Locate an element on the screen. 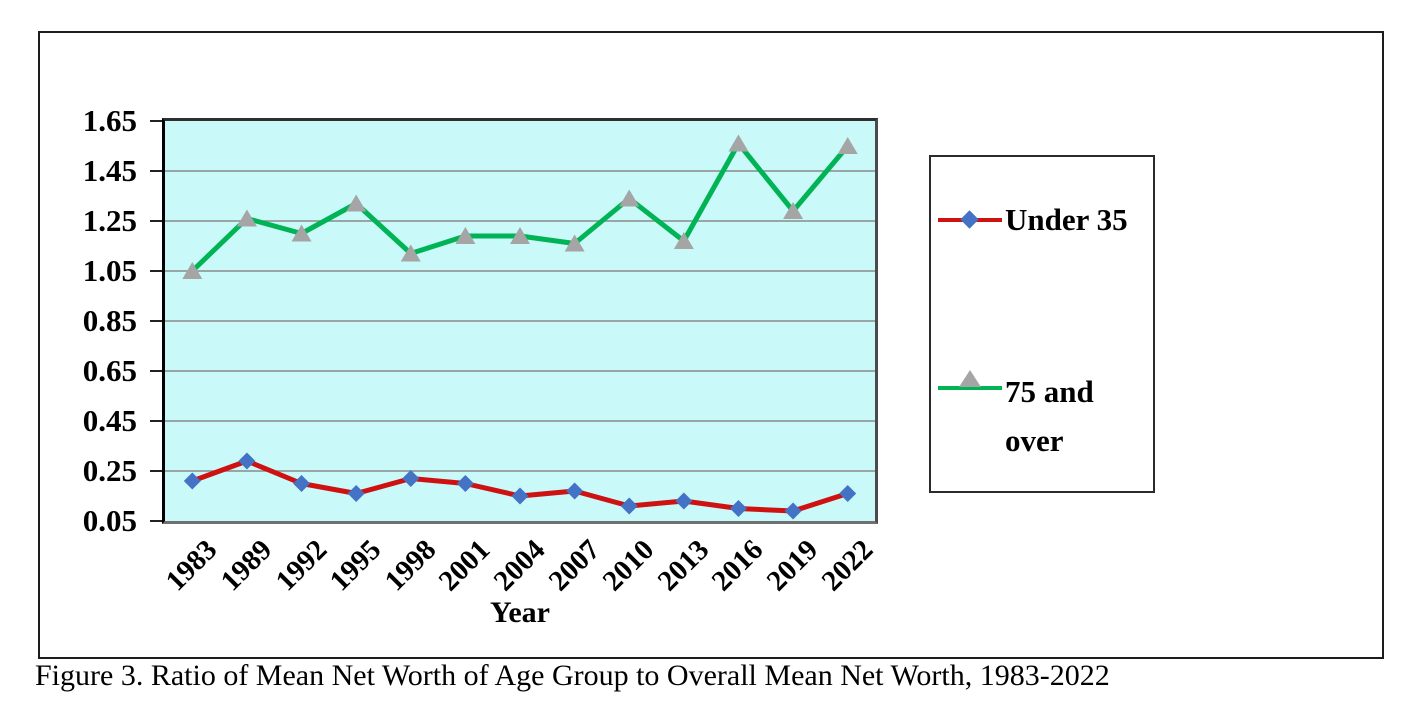 The height and width of the screenshot is (712, 1410). y-tick-label: 0.65 is located at coordinates (109, 370).